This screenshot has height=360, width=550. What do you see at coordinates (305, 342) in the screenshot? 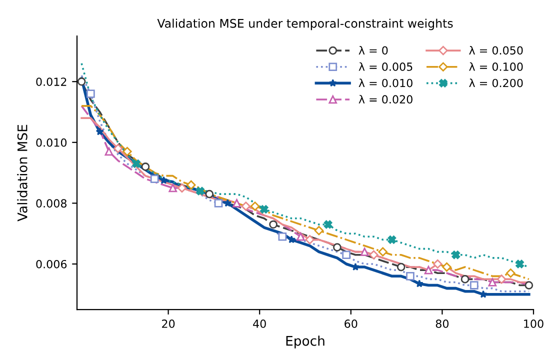
I see `x-axis-title: Epoch` at bounding box center [305, 342].